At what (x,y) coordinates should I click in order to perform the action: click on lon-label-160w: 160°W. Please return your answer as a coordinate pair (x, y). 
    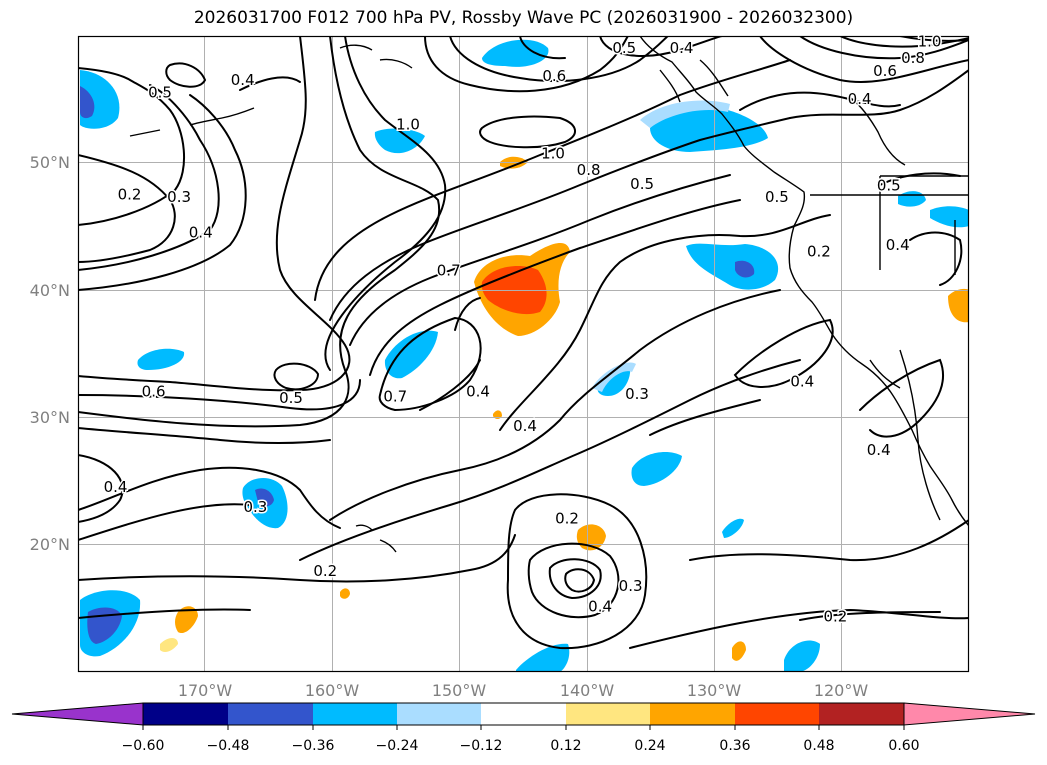
    Looking at the image, I should click on (332, 690).